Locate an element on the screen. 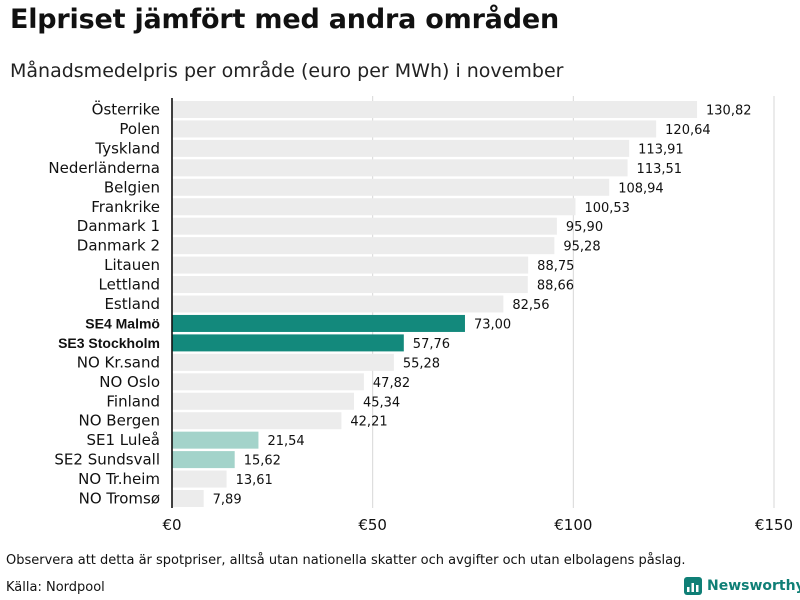  value-label-17: 21,54 is located at coordinates (285, 441).